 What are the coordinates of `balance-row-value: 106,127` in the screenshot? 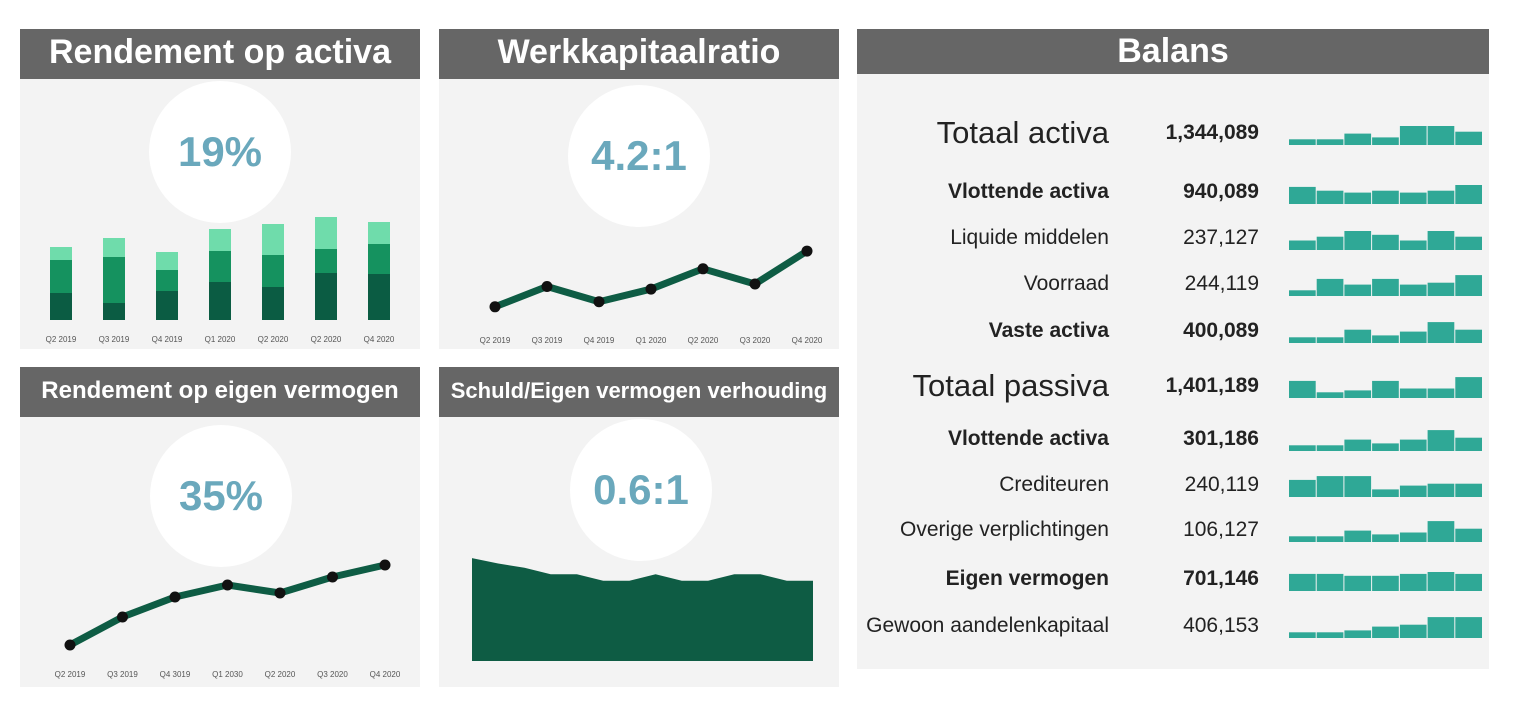 It's located at (1221, 529).